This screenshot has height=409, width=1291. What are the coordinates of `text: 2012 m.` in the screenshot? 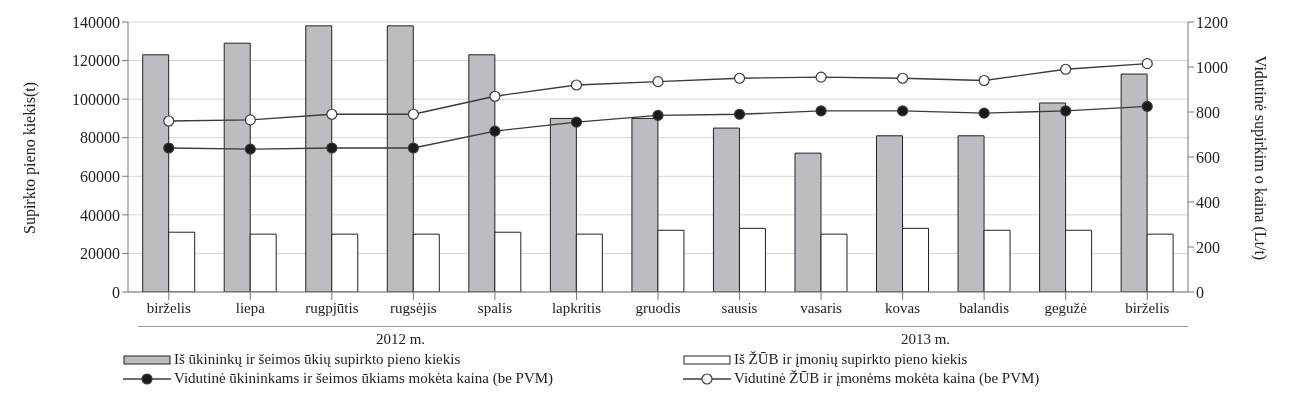 It's located at (400, 339).